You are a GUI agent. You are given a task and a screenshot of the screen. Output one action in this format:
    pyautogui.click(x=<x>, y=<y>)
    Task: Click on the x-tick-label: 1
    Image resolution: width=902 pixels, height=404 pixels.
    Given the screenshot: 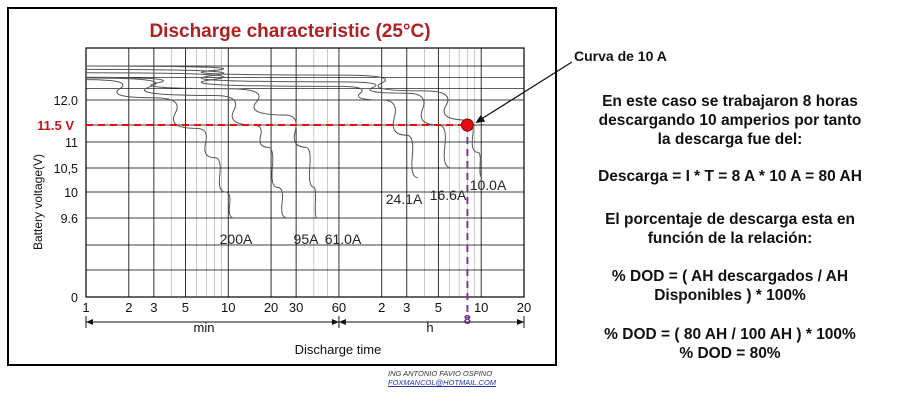 What is the action you would take?
    pyautogui.click(x=85, y=307)
    